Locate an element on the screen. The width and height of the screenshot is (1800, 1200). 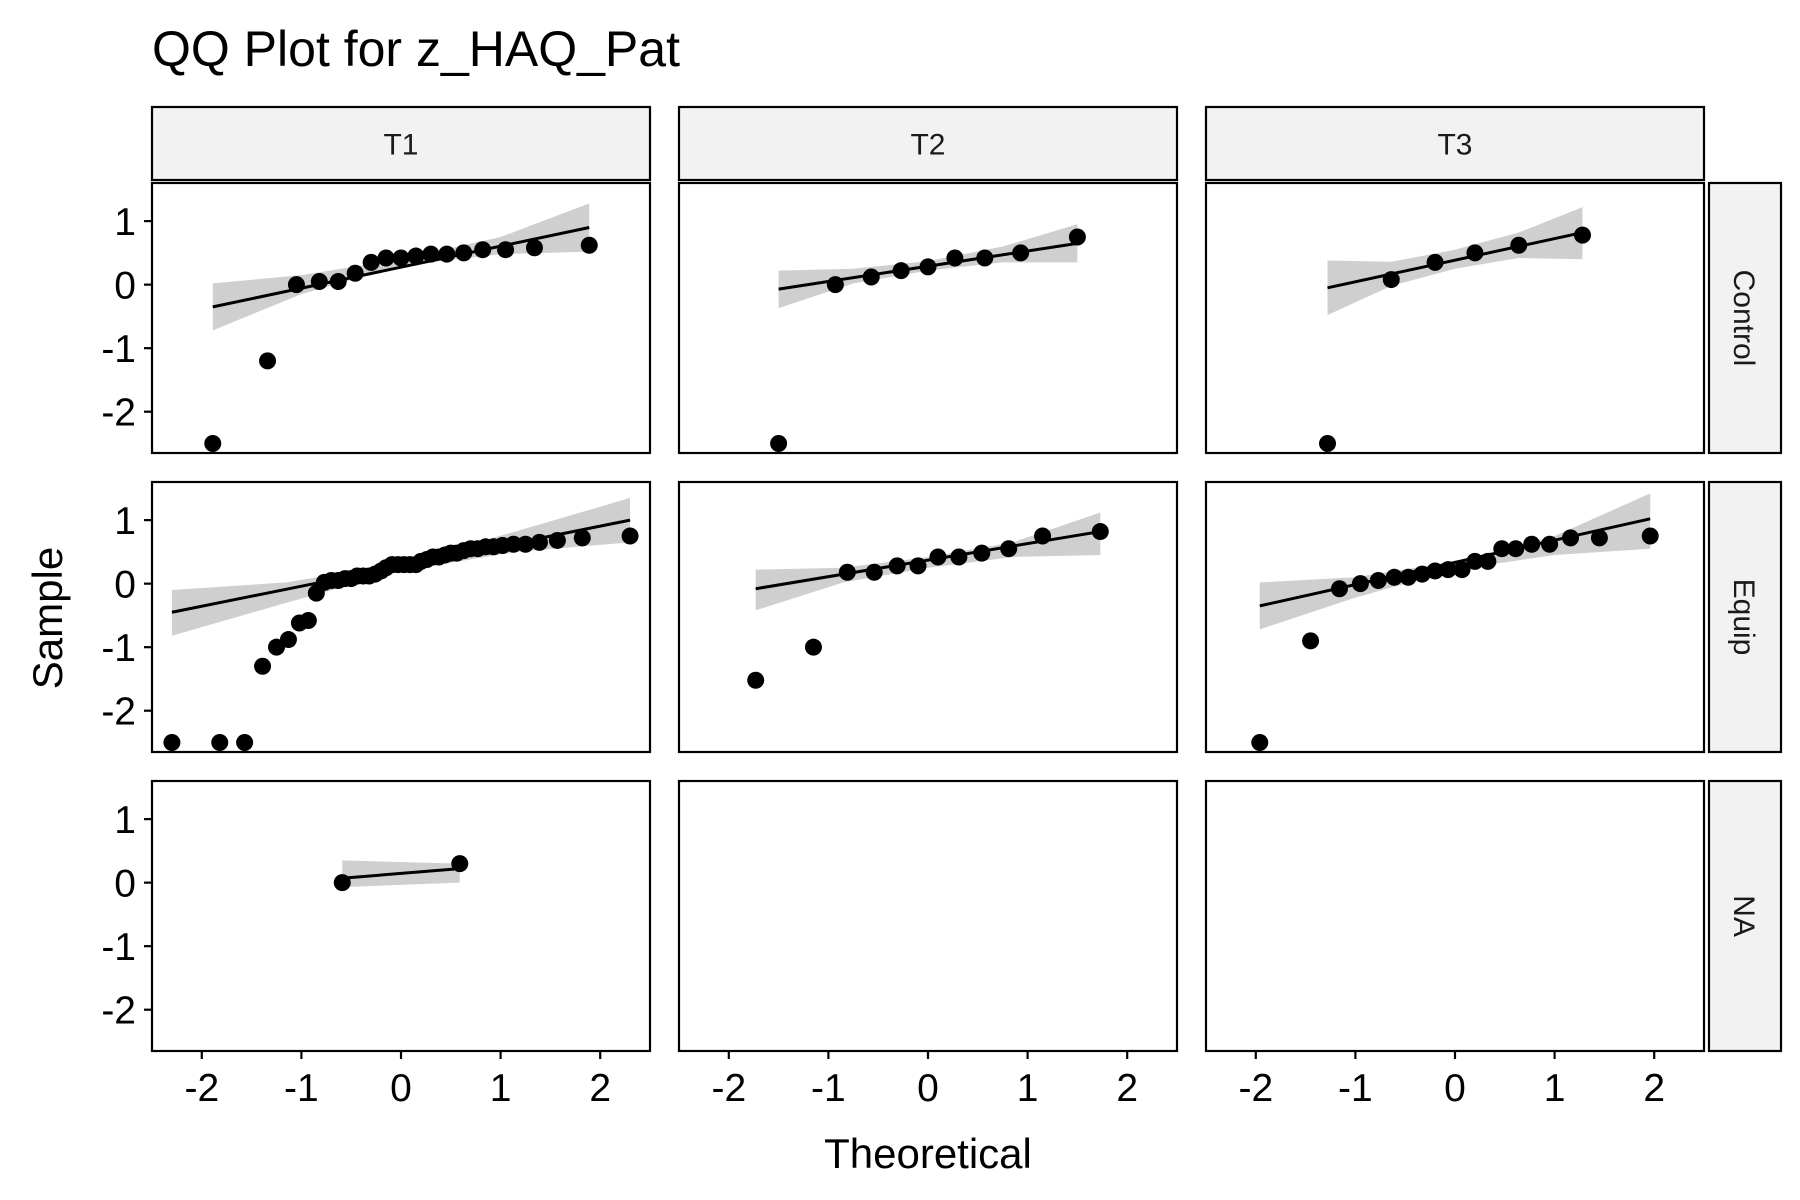
row-strip-na is located at coordinates (1745, 916).